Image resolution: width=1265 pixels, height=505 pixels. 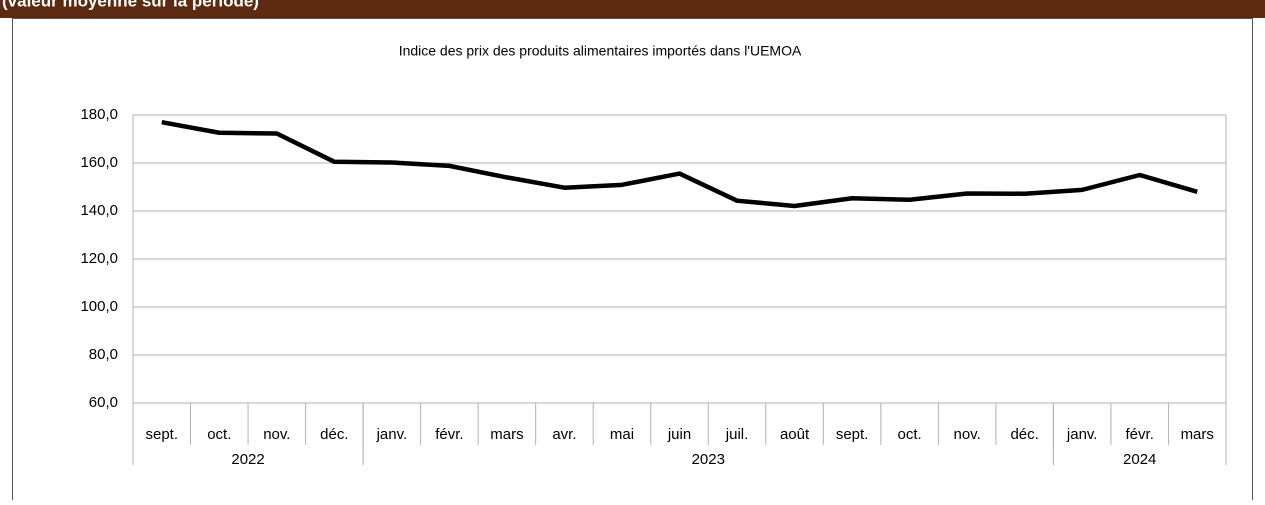 What do you see at coordinates (1139, 459) in the screenshot?
I see `group-label: 2024` at bounding box center [1139, 459].